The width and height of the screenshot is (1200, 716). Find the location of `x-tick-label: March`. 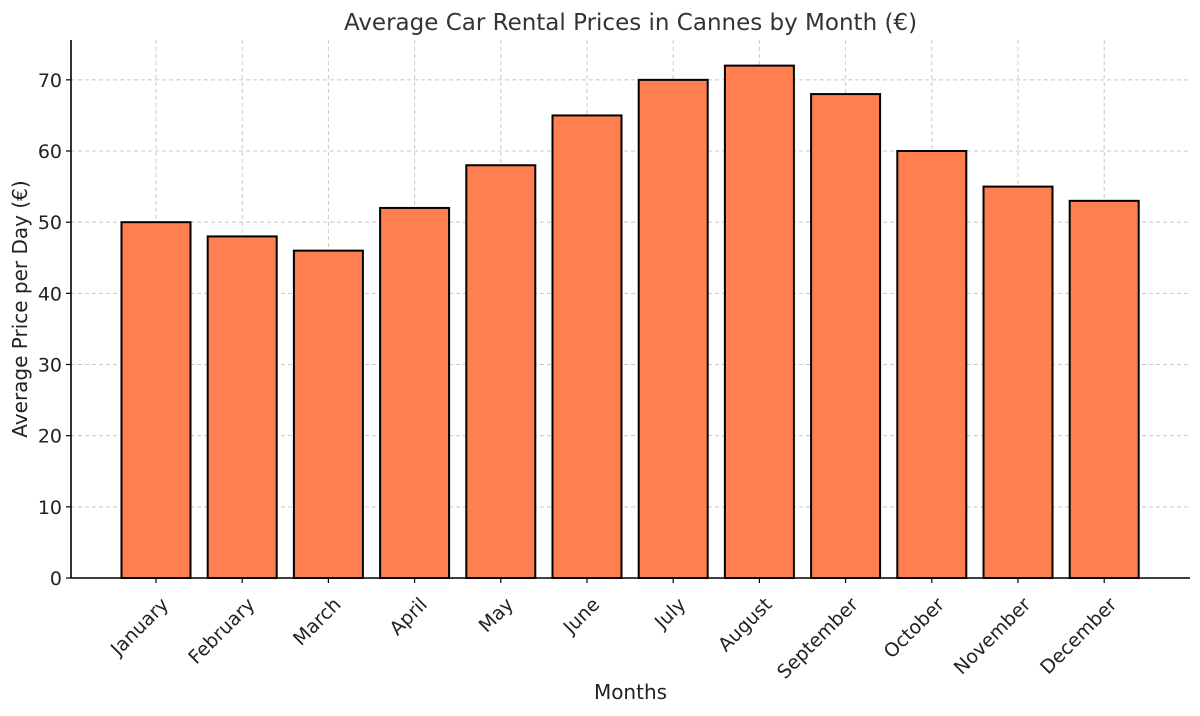

x-tick-label: March is located at coordinates (317, 622).